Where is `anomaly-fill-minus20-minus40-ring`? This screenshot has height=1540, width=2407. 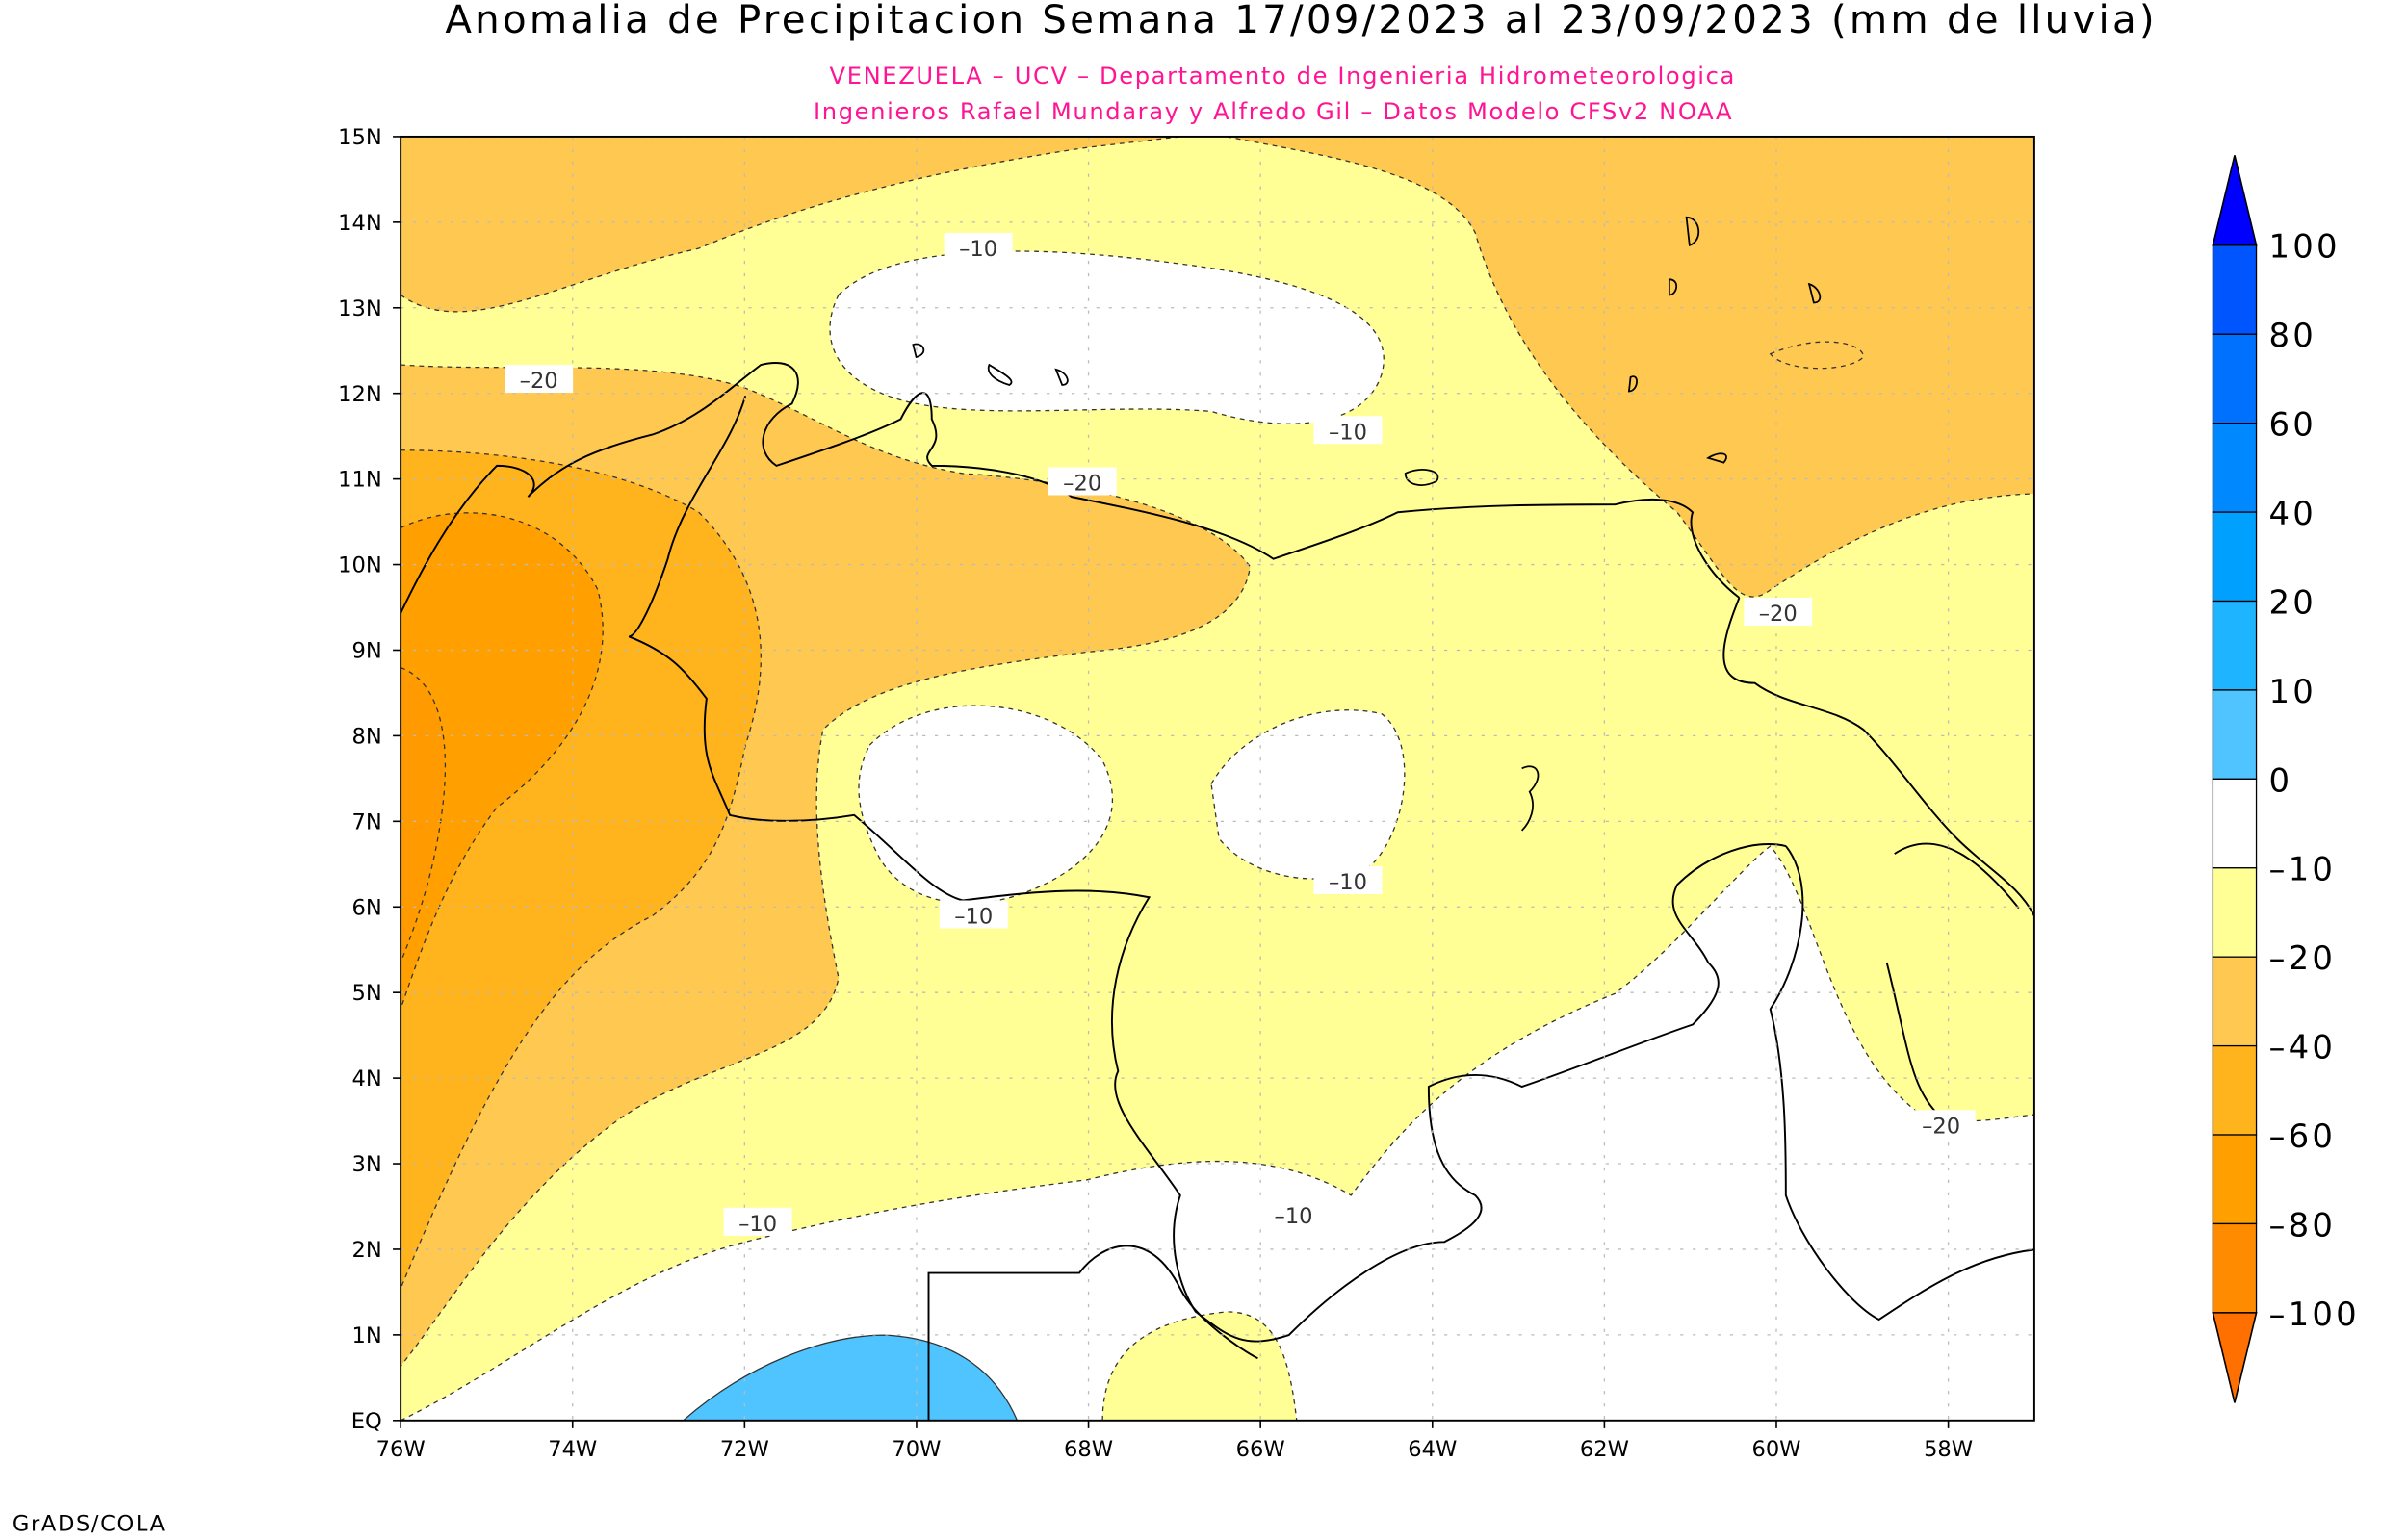 anomaly-fill-minus20-minus40-ring is located at coordinates (1817, 355).